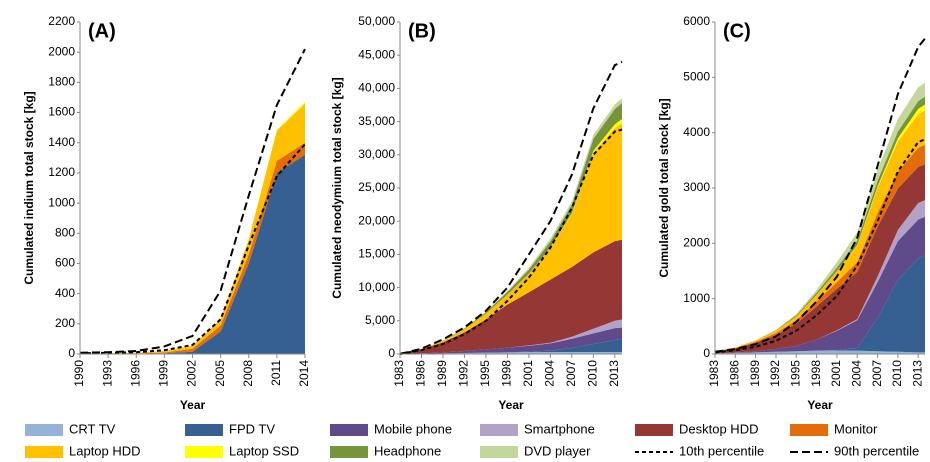 Image resolution: width=930 pixels, height=462 pixels. Describe the element at coordinates (696, 132) in the screenshot. I see `y-tick-label: 4000` at that location.